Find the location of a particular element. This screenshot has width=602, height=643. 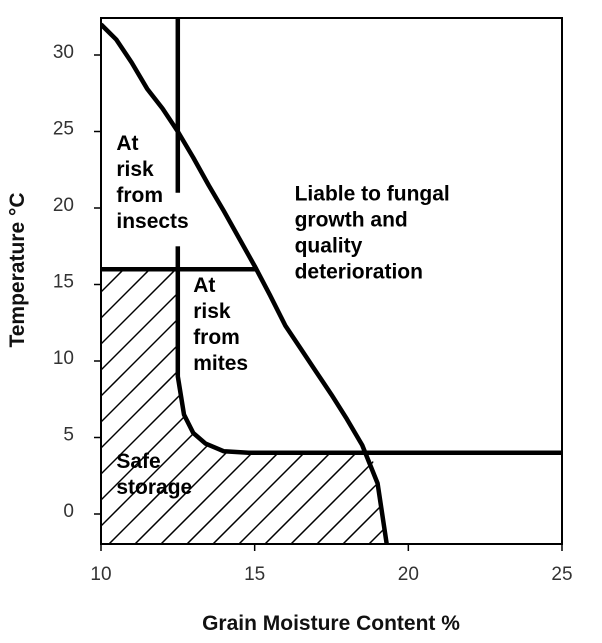

y-axis-title: Temperature °C is located at coordinates (17, 269).